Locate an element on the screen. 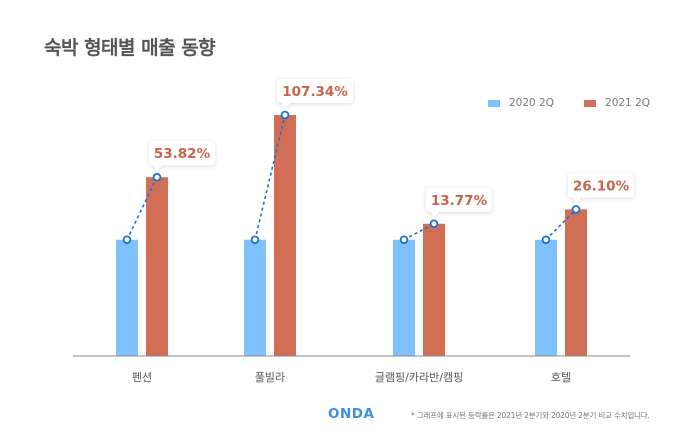 The height and width of the screenshot is (437, 700). change-label: 13.77% is located at coordinates (459, 201).